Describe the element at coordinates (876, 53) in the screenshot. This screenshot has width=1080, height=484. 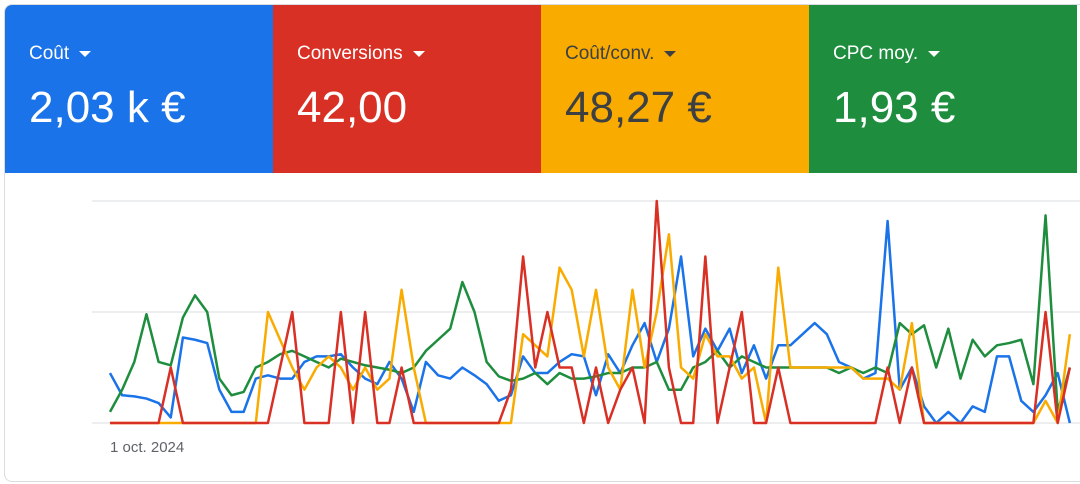
I see `legend-label: CPC moy.` at that location.